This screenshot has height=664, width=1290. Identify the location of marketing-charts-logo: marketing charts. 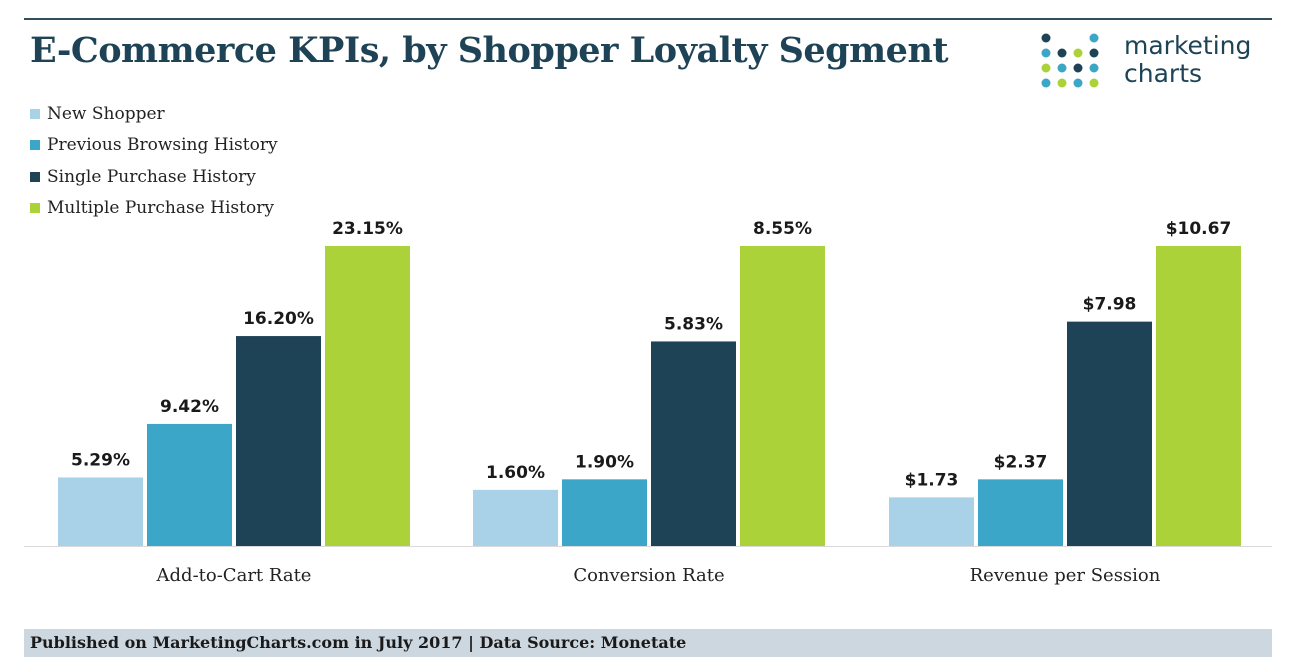
(1155, 62).